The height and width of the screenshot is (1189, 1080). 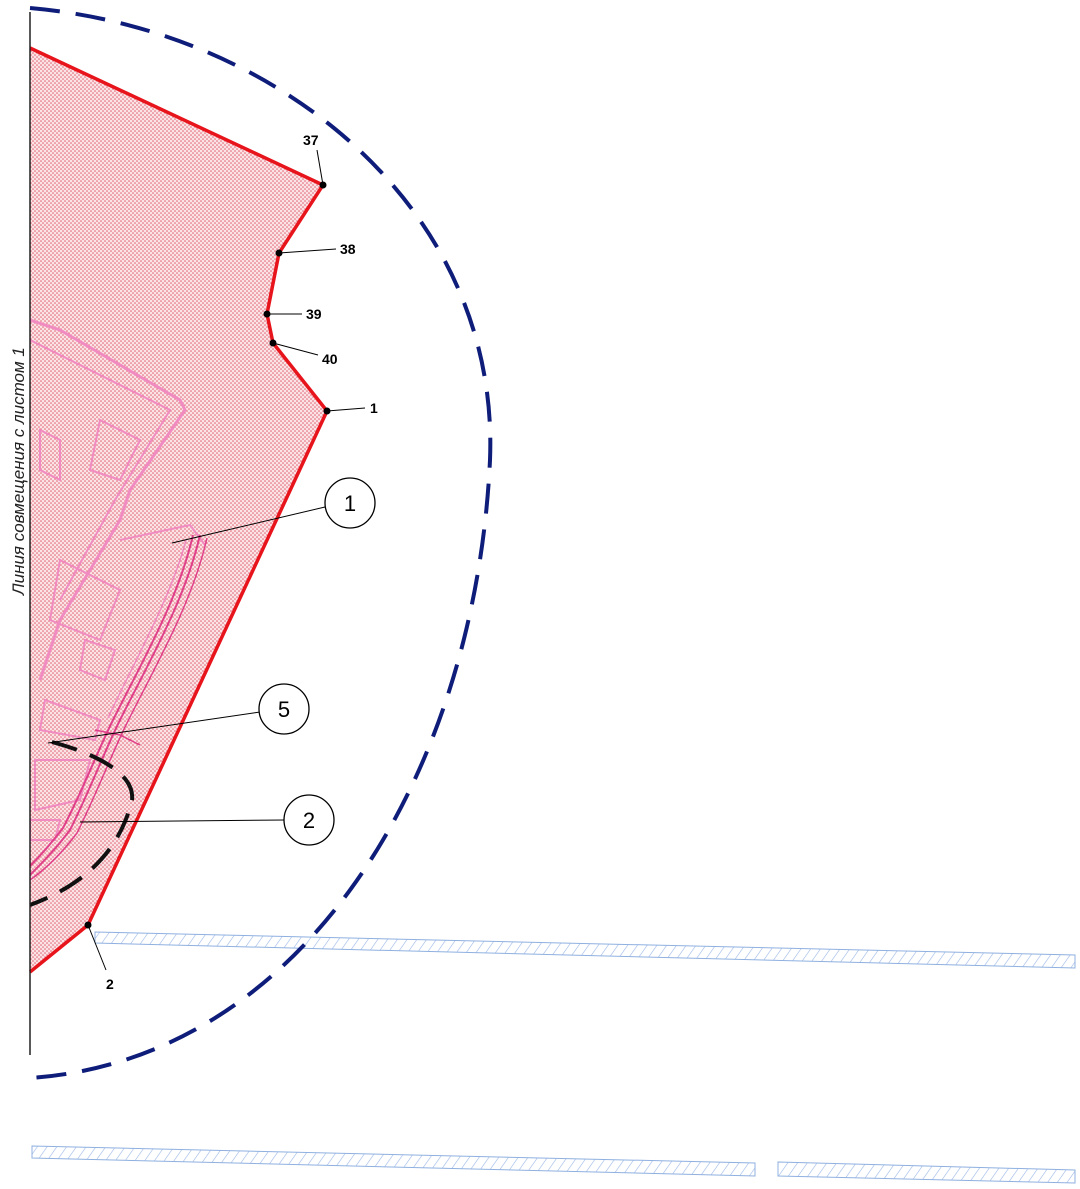 I want to click on road-lower-right, so click(x=926, y=1172).